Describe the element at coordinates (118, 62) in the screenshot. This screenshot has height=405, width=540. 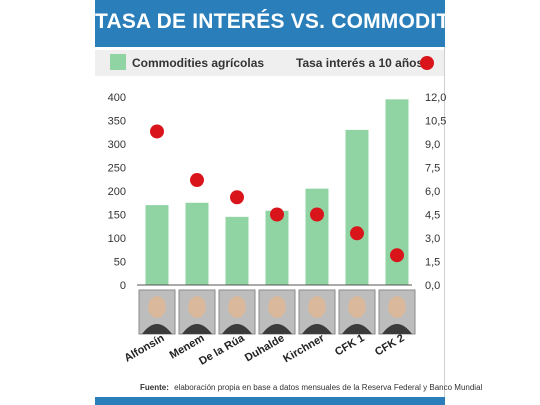
I see `legend-bar-swatch` at that location.